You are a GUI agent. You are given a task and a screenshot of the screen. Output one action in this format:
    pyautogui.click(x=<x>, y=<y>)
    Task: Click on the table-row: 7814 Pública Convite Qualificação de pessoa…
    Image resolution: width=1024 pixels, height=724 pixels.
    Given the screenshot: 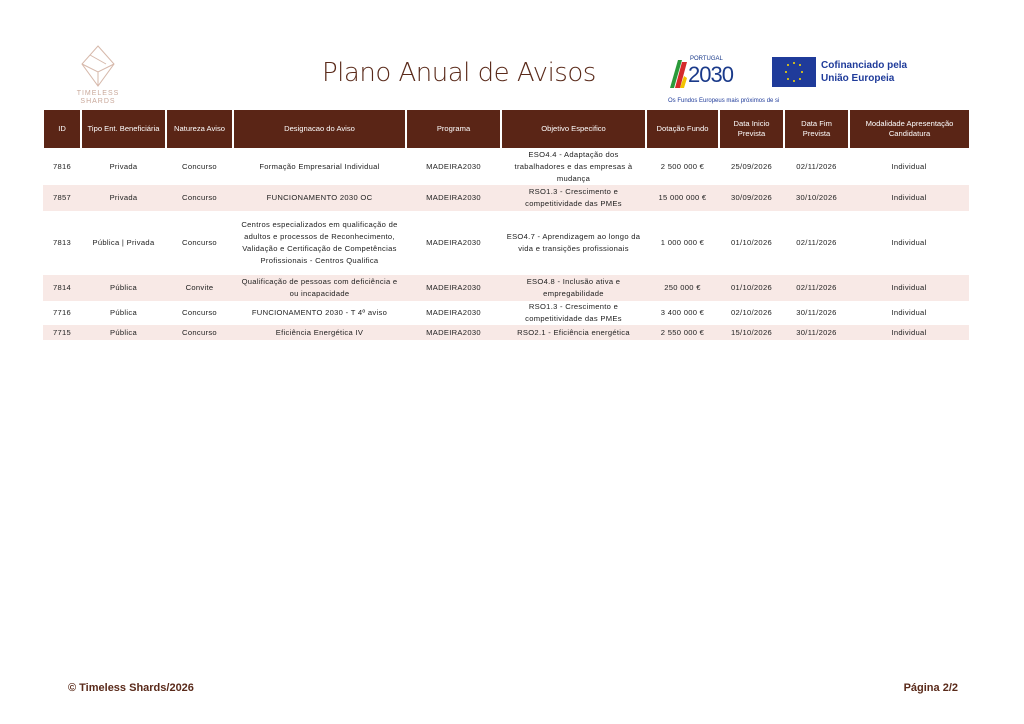 What is the action you would take?
    pyautogui.click(x=506, y=288)
    